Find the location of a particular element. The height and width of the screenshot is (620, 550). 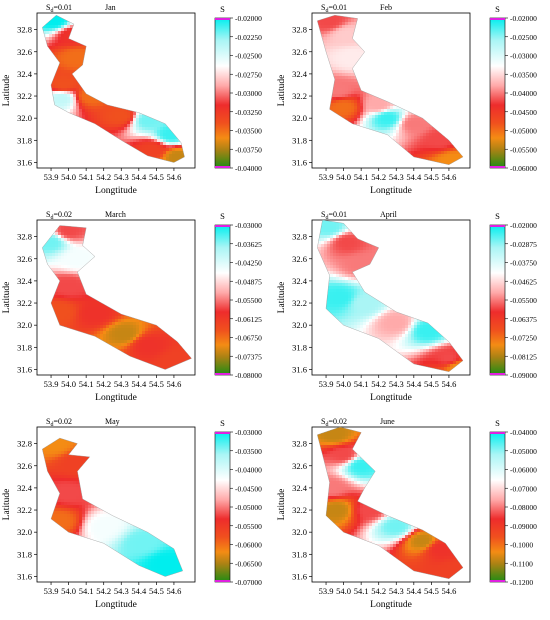

colorbar-tick-label: -0.07000 is located at coordinates (523, 488).